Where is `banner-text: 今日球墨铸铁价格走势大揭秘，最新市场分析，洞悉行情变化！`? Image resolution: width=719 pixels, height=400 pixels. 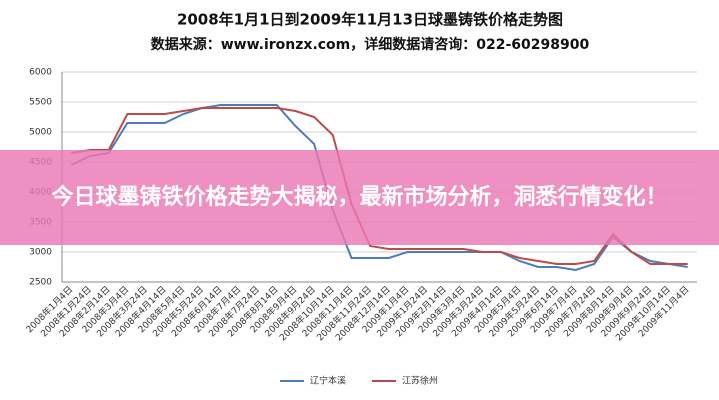 banner-text: 今日球墨铸铁价格走势大揭秘，最新市场分析，洞悉行情变化！ is located at coordinates (359, 197).